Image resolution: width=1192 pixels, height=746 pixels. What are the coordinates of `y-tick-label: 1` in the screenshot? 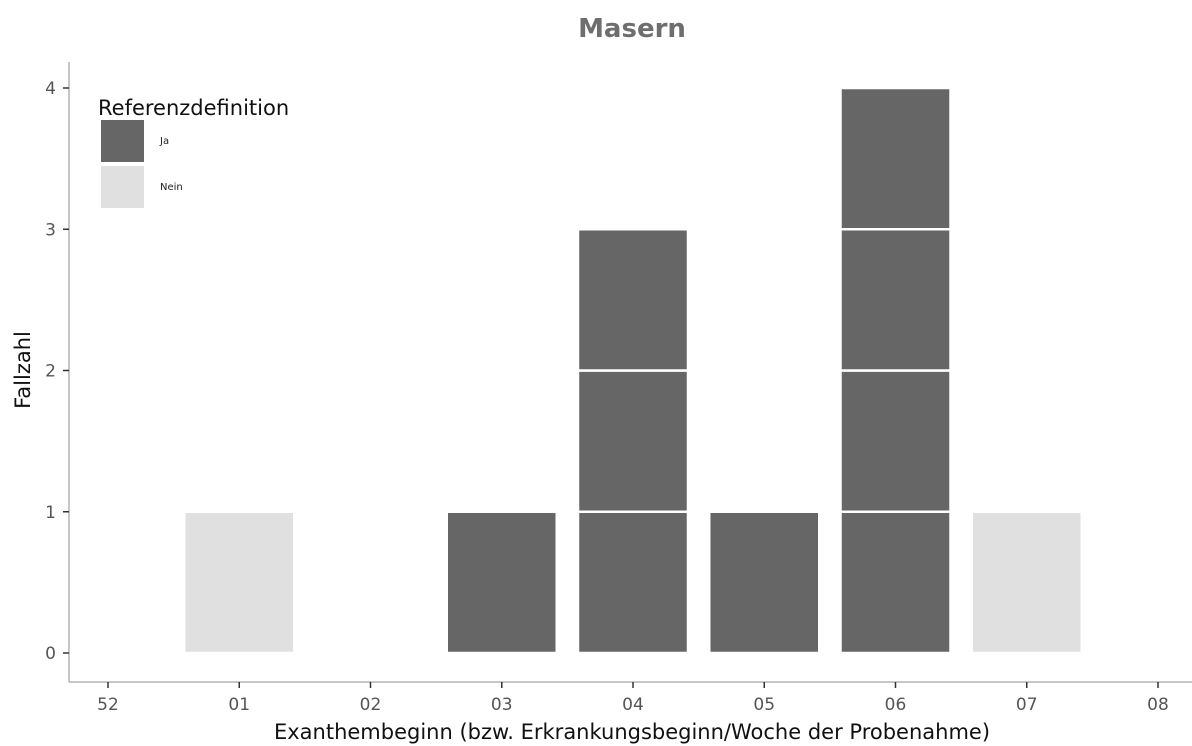 It's located at (50, 513).